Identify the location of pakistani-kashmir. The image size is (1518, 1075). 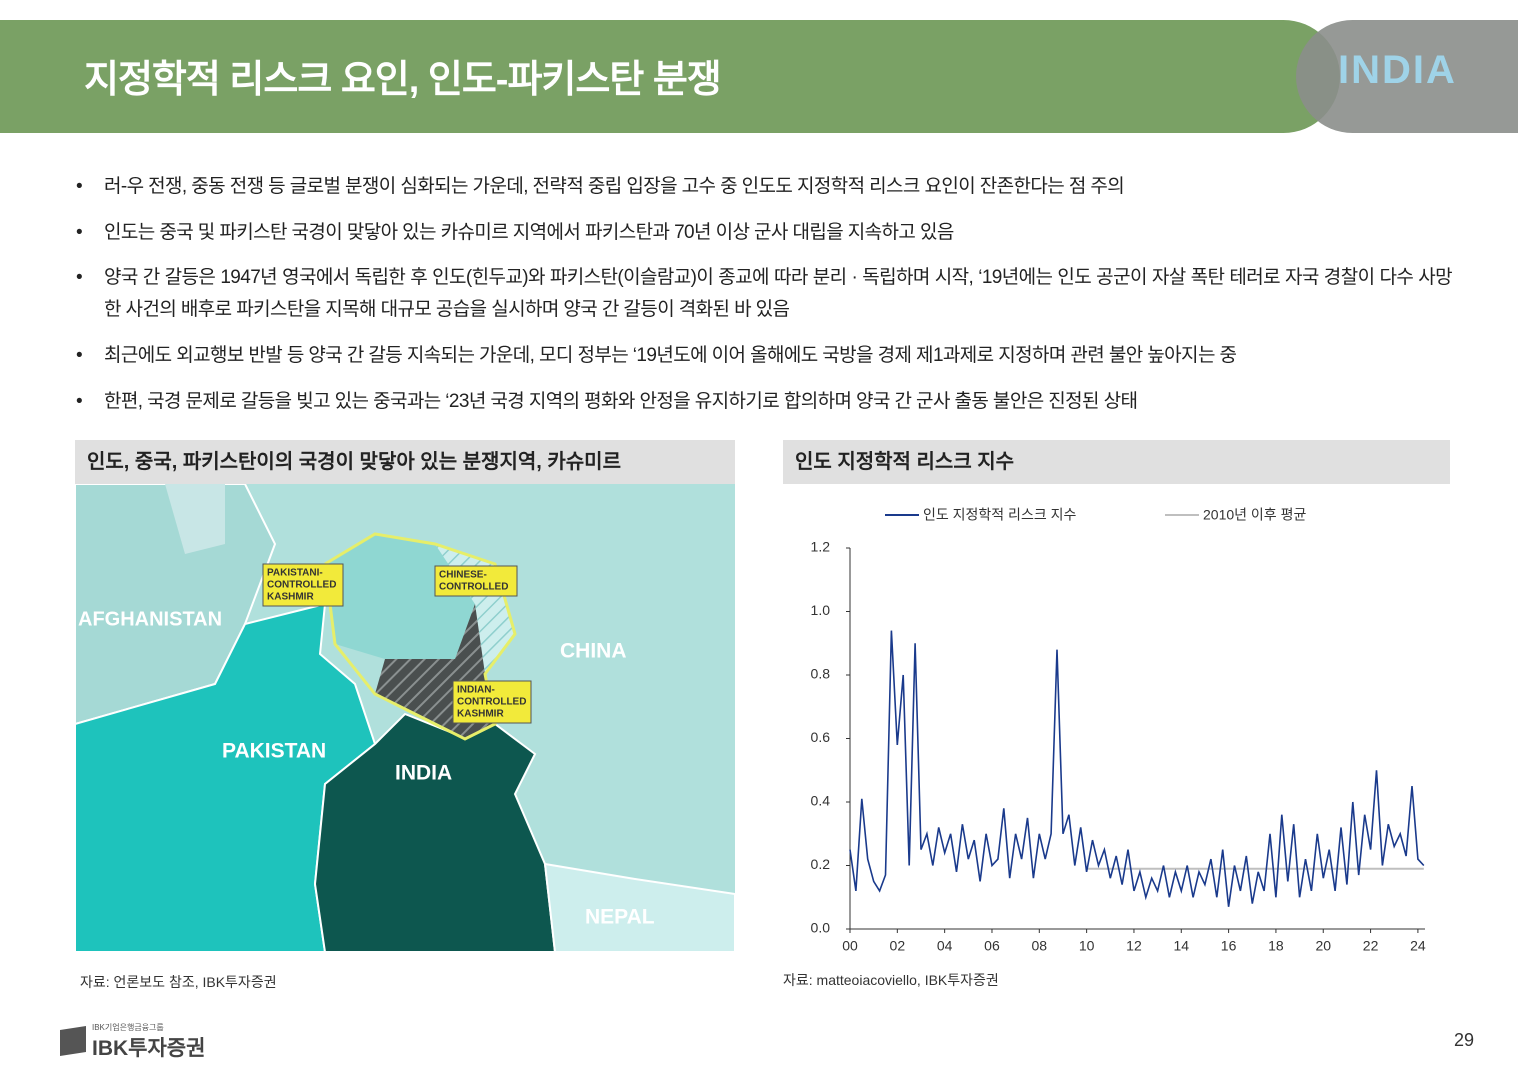
(400, 596).